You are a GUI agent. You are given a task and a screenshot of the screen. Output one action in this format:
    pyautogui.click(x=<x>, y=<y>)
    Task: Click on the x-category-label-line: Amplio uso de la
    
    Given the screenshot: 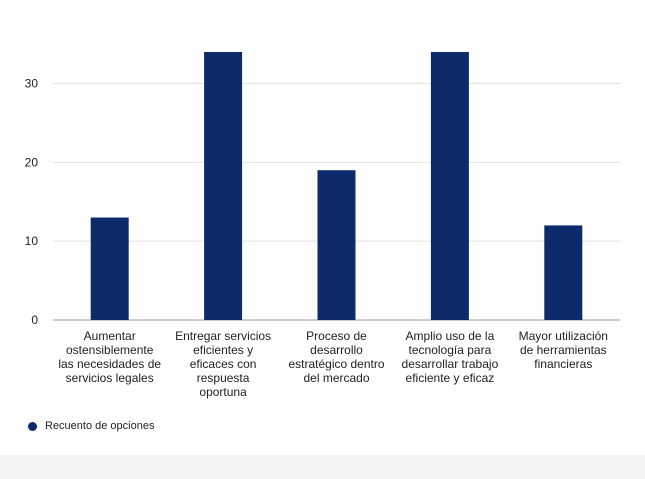 What is the action you would take?
    pyautogui.click(x=450, y=336)
    